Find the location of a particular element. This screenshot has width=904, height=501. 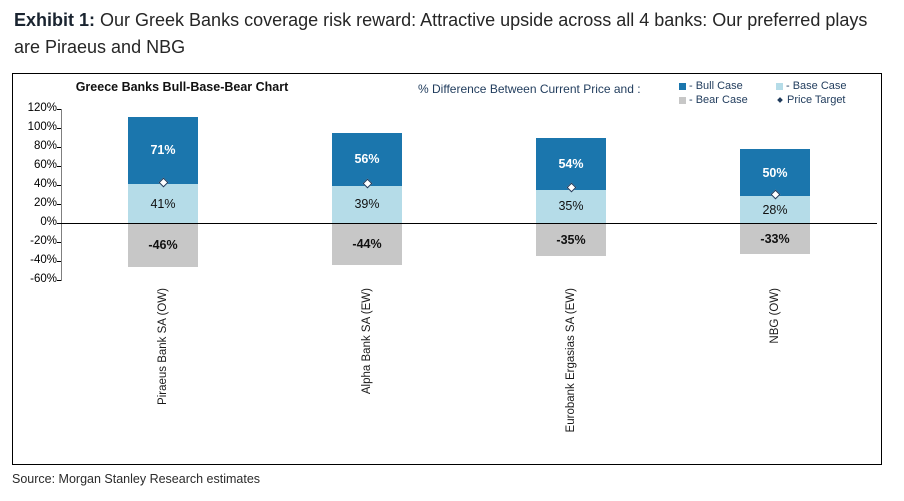

y-tick-label: 80% is located at coordinates (45, 146).